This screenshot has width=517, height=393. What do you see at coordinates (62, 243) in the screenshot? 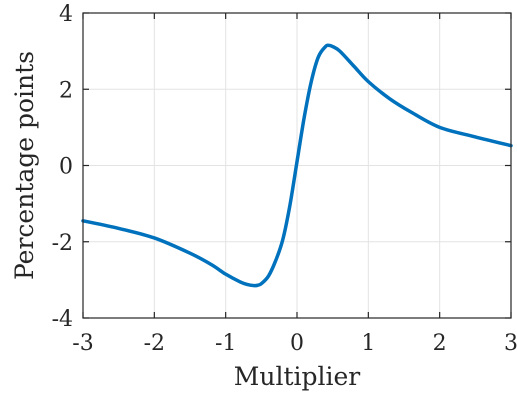
I see `y-tick-label: -2` at bounding box center [62, 243].